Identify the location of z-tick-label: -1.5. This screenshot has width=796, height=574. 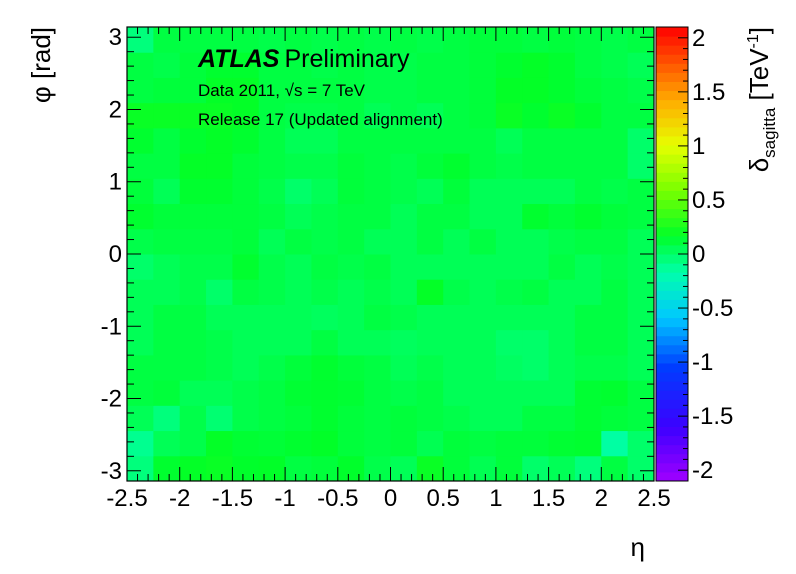
(712, 416).